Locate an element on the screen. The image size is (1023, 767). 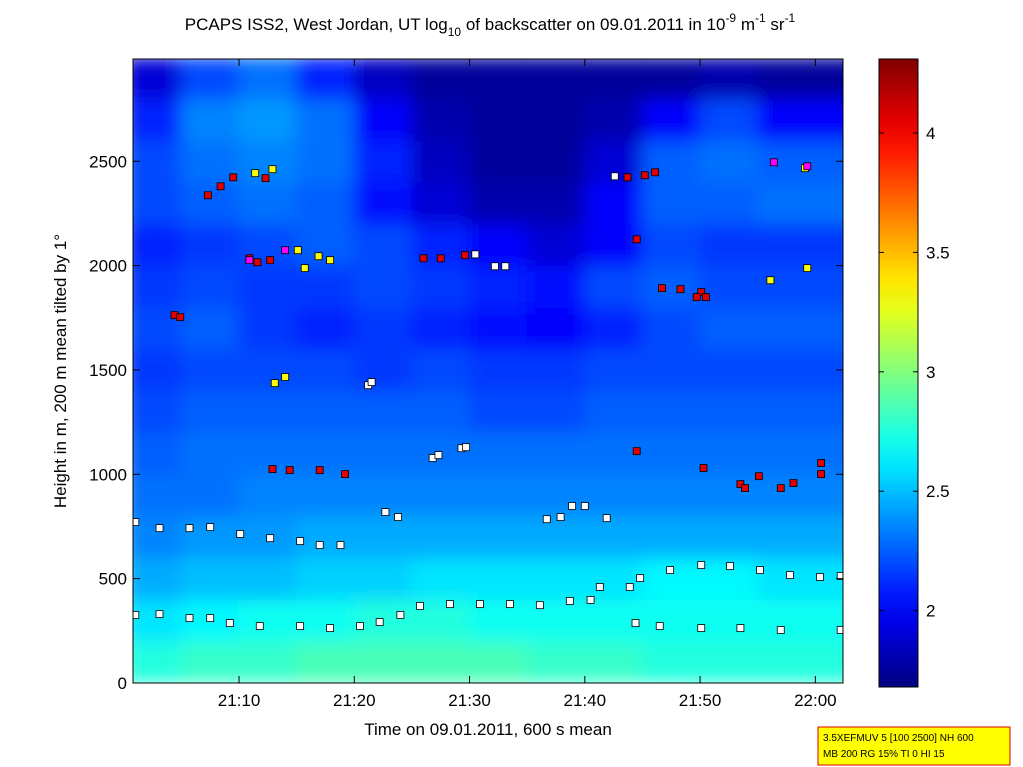
title-part: PCAPS ISS2, West Jordan, UT log is located at coordinates (316, 24).